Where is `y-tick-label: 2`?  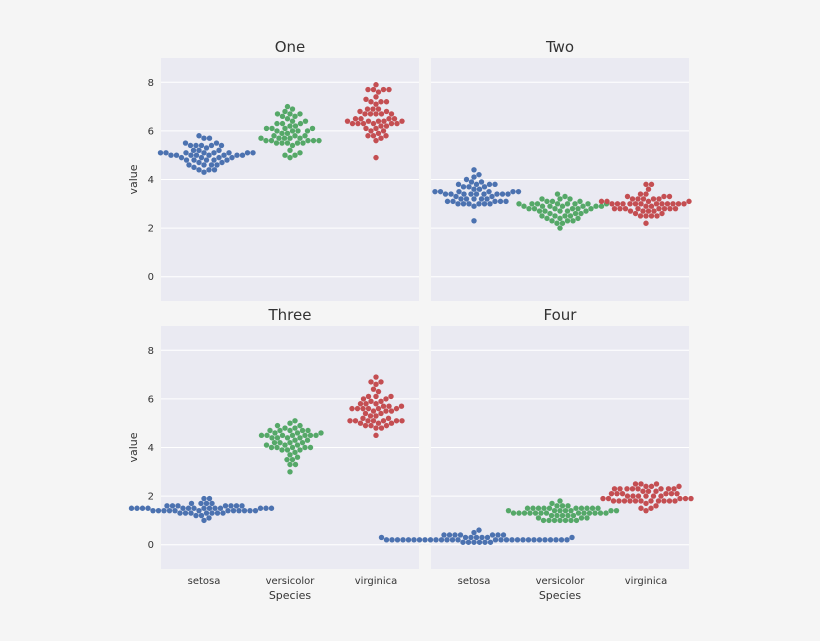
y-tick-label: 2 is located at coordinates (151, 497).